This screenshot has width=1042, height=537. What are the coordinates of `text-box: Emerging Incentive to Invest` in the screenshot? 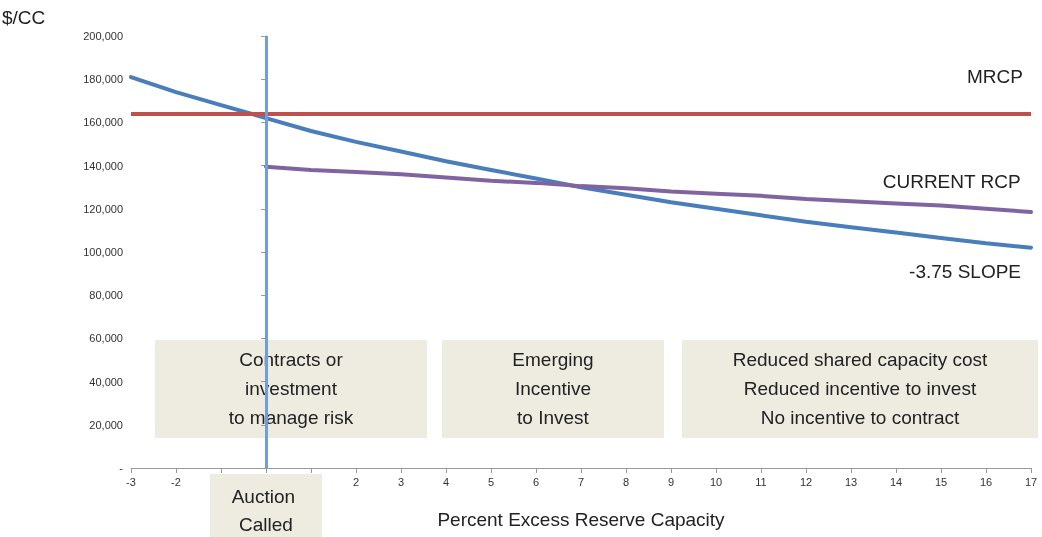 It's located at (553, 389).